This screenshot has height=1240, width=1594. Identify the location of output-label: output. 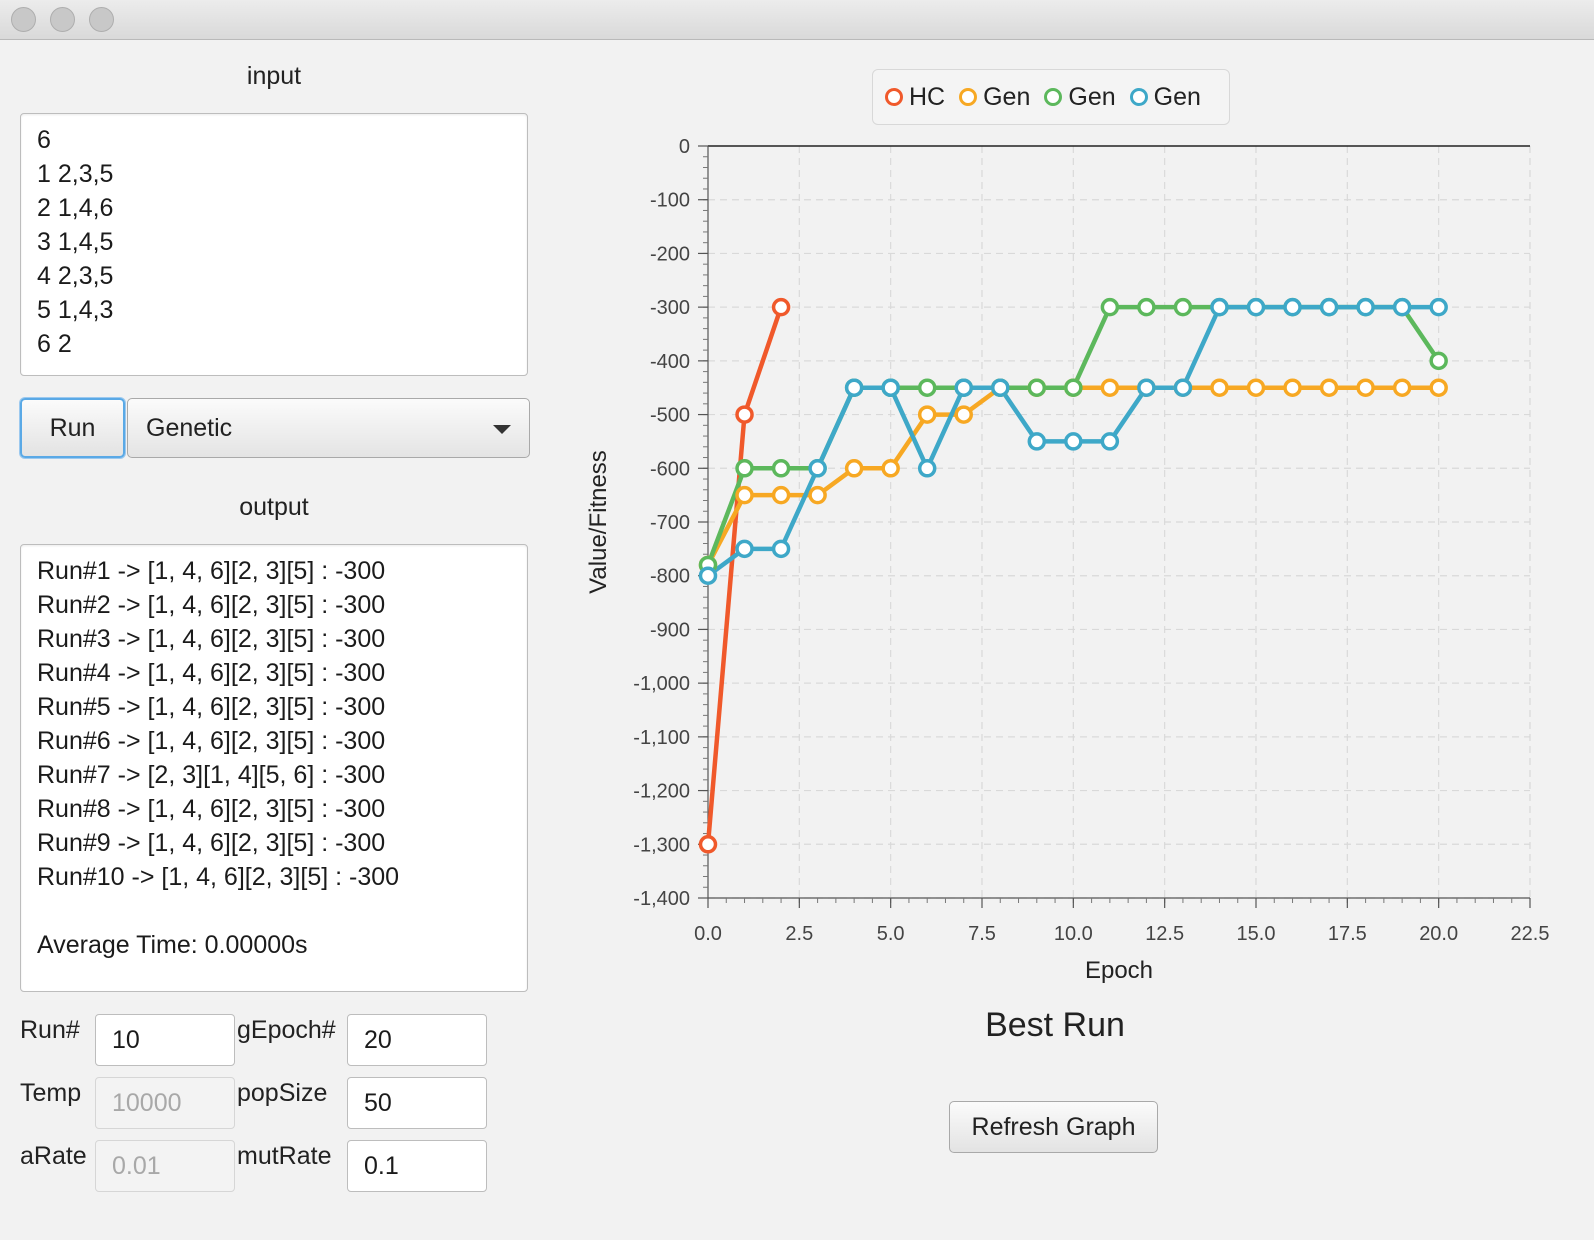
(274, 507).